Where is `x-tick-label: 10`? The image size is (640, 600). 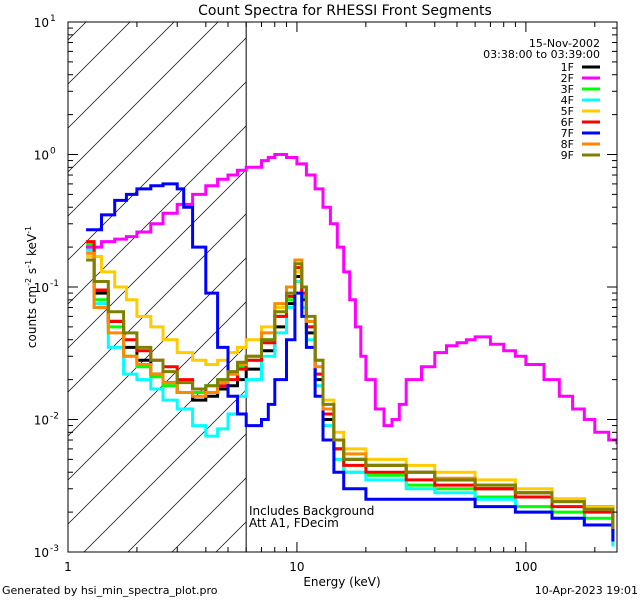
x-tick-label: 10 is located at coordinates (296, 567).